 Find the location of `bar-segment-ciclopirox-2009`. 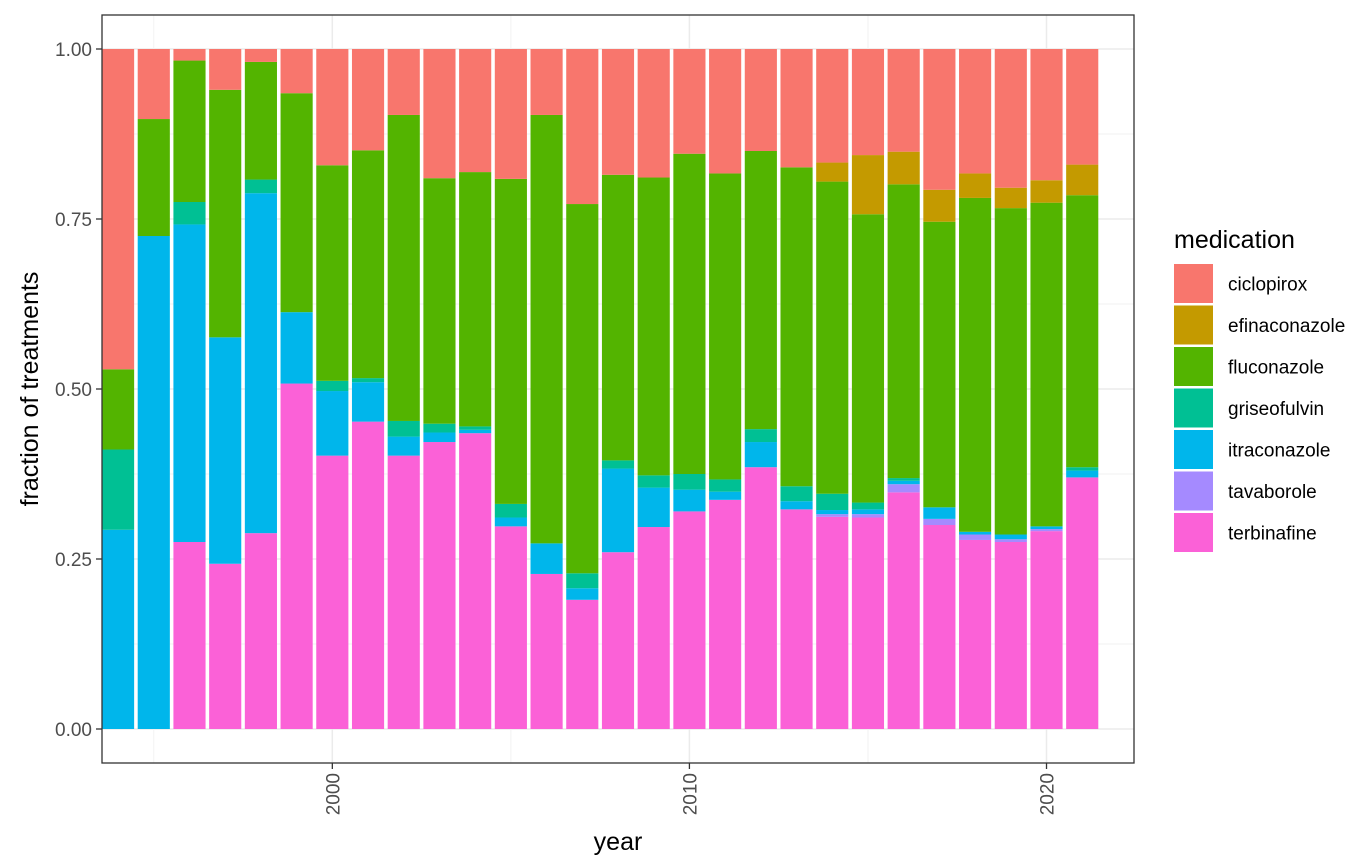

bar-segment-ciclopirox-2009 is located at coordinates (653, 113).